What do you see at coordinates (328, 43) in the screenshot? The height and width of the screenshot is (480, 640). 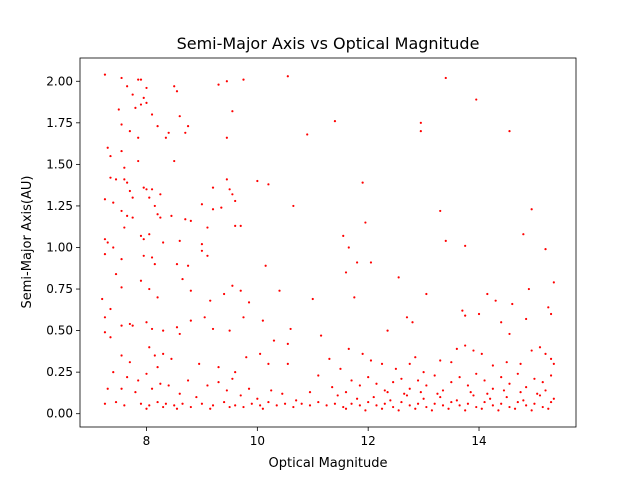 I see `chart-title: Semi-Major Axis vs Optical Magnitude` at bounding box center [328, 43].